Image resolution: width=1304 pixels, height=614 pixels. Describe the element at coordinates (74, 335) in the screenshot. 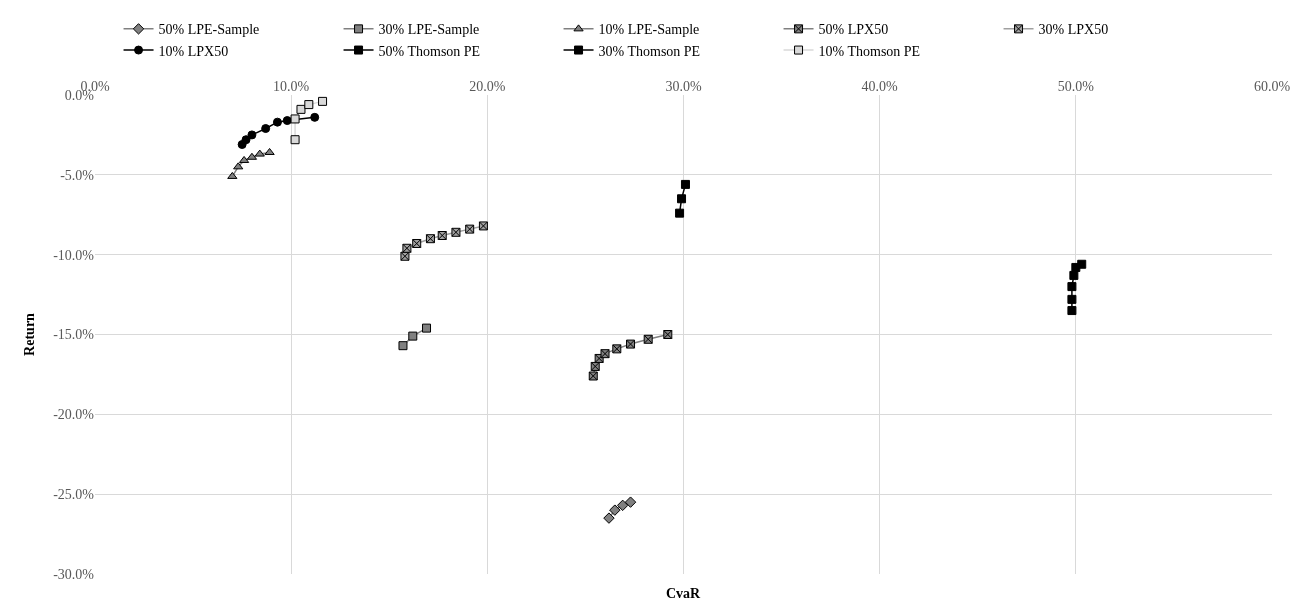

I see `y-tick-label: -15.0%` at that location.